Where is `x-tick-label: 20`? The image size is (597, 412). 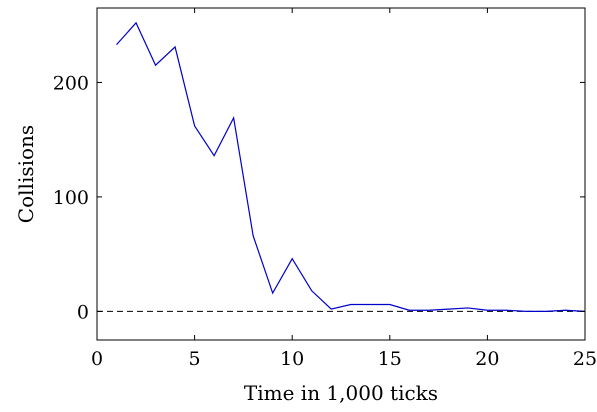 x-tick-label: 20 is located at coordinates (487, 359).